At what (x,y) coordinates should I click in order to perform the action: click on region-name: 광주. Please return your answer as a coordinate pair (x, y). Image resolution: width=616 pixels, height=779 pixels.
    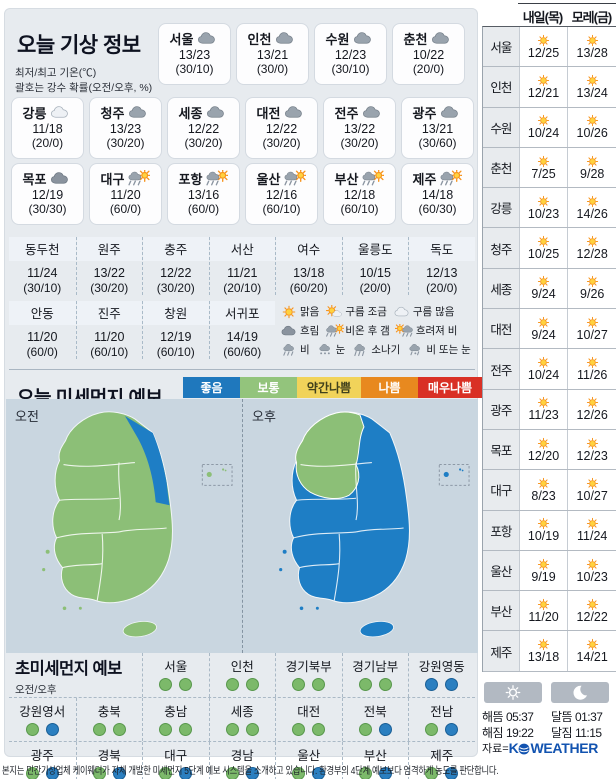
    Looking at the image, I should click on (42, 756).